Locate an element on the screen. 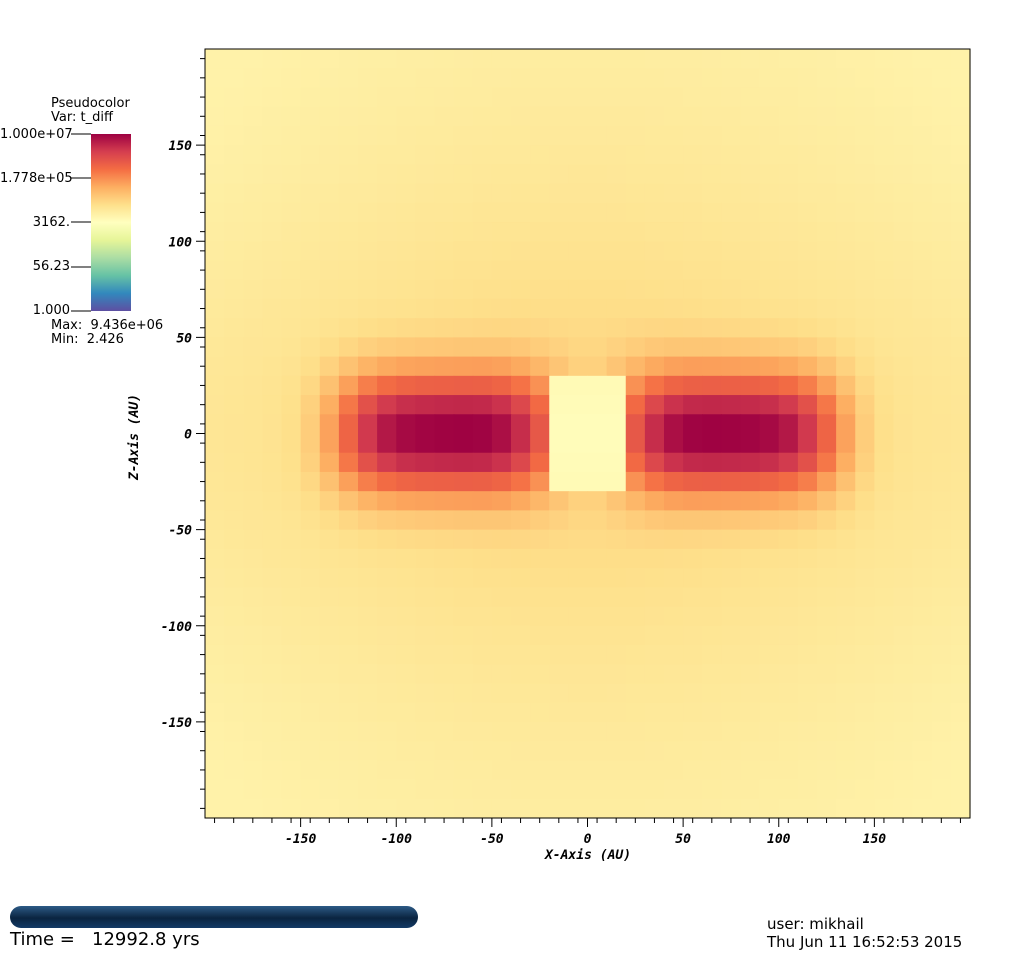 This screenshot has height=963, width=1024. x-tick-label: 150 is located at coordinates (875, 839).